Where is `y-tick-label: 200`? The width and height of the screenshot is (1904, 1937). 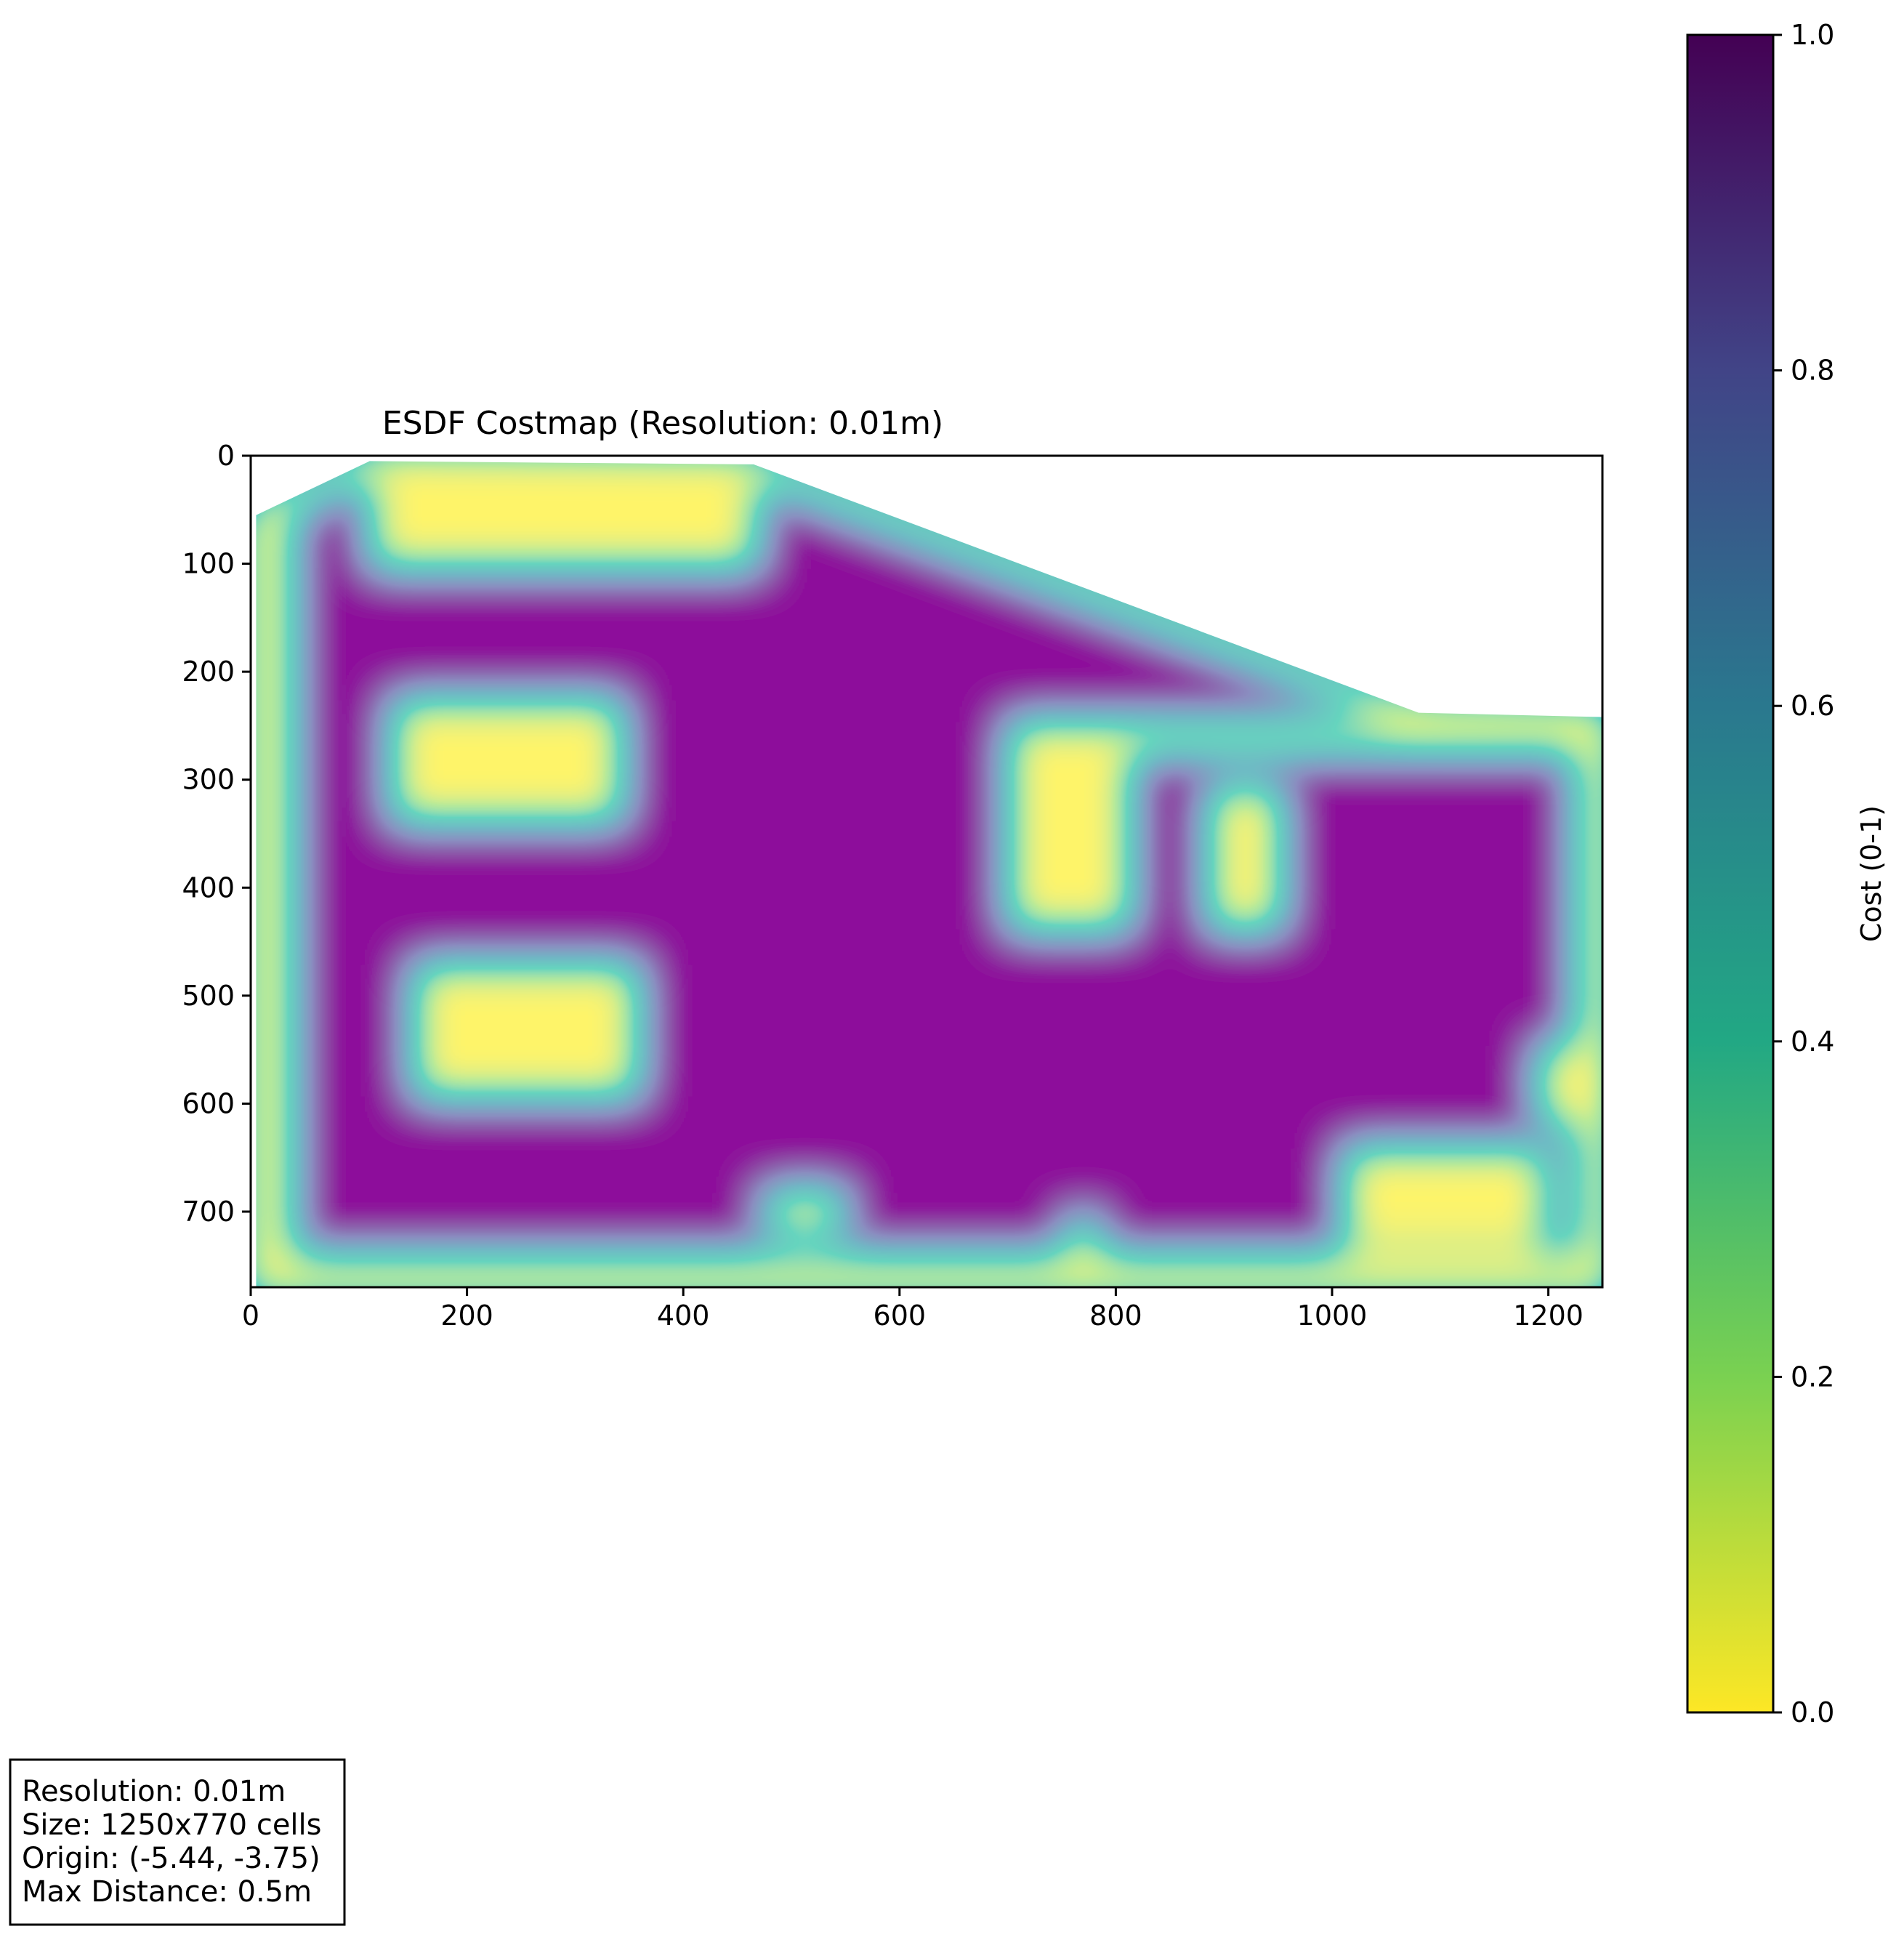
y-tick-label: 200 is located at coordinates (208, 672).